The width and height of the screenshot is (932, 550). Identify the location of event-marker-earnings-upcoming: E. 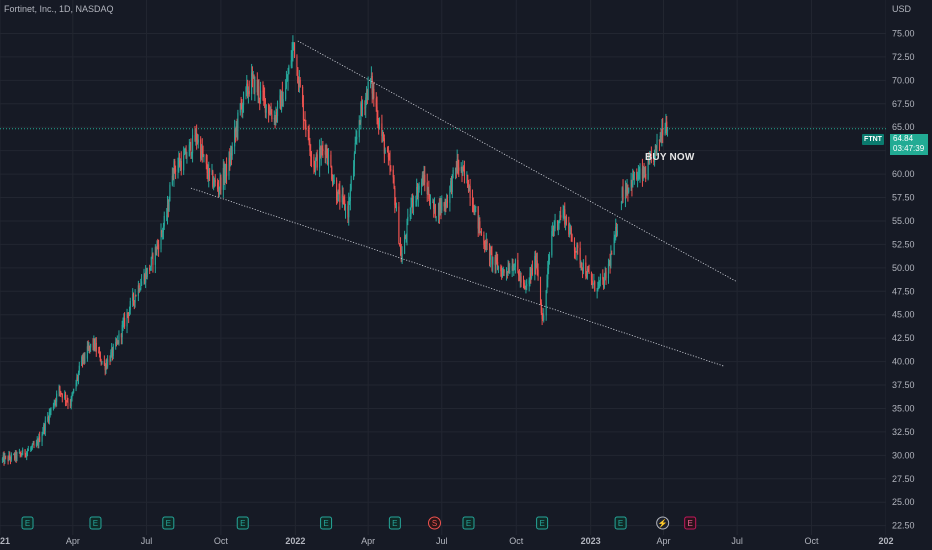
(690, 523).